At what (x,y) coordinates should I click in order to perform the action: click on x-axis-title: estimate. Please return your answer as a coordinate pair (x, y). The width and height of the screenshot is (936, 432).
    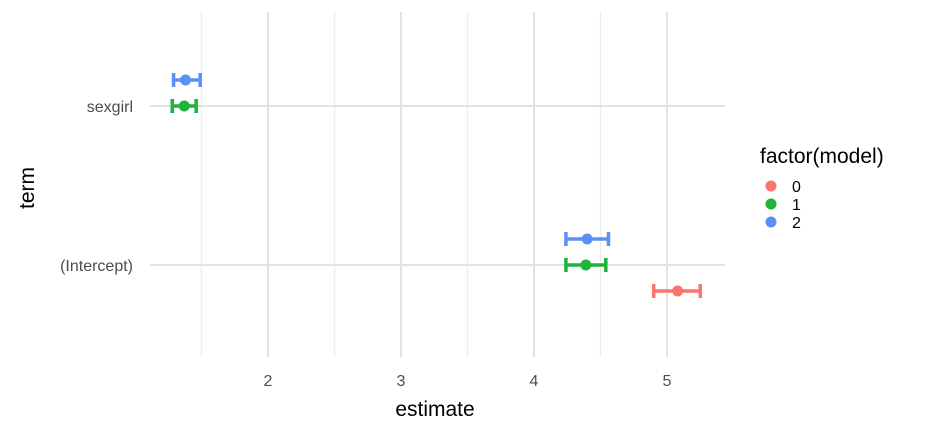
    Looking at the image, I should click on (434, 409).